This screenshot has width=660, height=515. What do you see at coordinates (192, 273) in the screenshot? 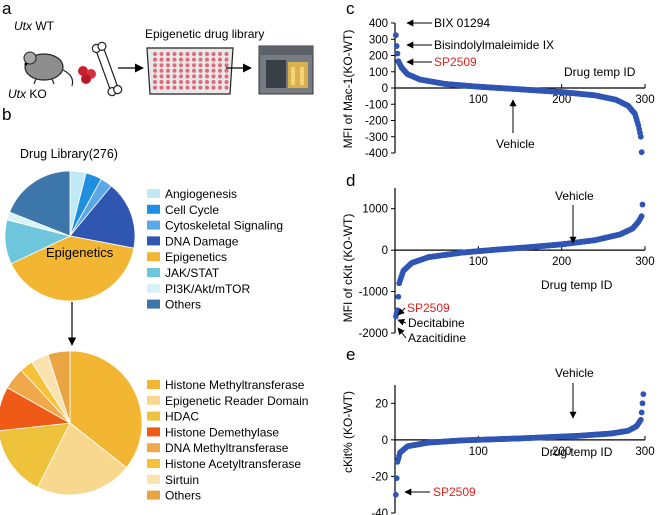
I see `legend-label: JAK/STAT` at bounding box center [192, 273].